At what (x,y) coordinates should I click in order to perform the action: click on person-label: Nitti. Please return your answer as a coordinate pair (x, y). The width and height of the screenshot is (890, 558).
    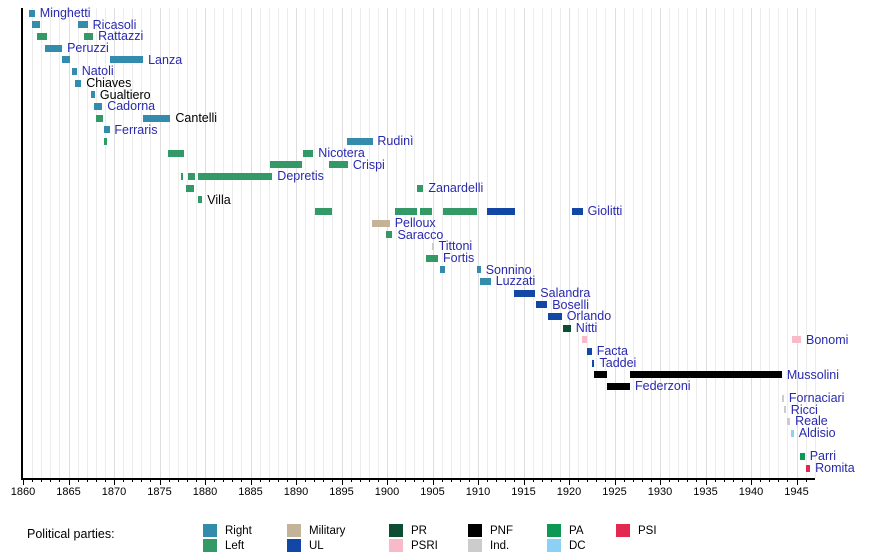
    Looking at the image, I should click on (586, 328).